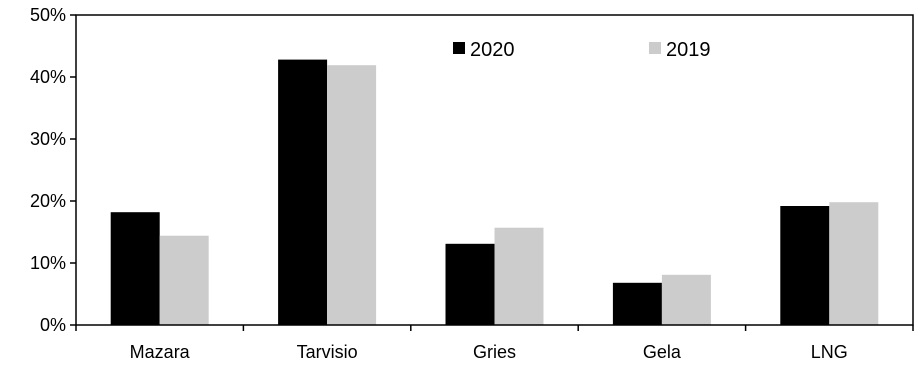 This screenshot has height=369, width=915. What do you see at coordinates (492, 50) in the screenshot?
I see `legend-label-2020: 2020` at bounding box center [492, 50].